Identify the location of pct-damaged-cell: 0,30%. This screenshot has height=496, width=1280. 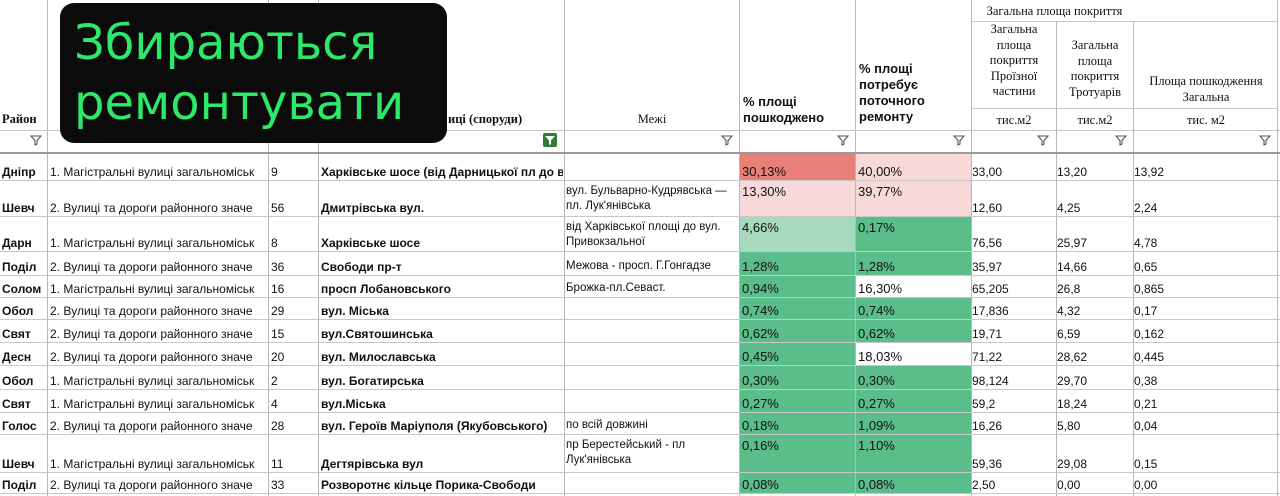
(797, 378).